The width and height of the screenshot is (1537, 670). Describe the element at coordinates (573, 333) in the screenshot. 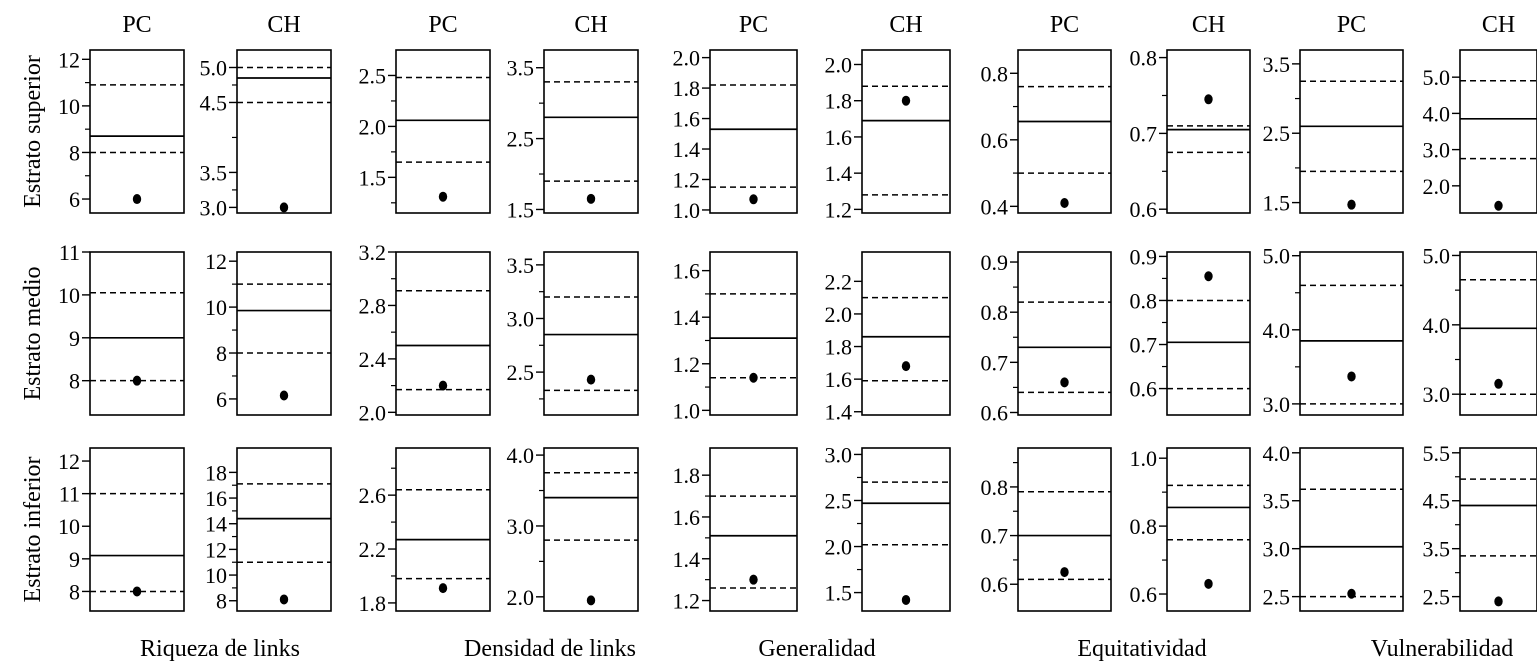

I see `panel-estrato-medio-densidad-de-links-ch: 2.5 3.0 3.5` at that location.